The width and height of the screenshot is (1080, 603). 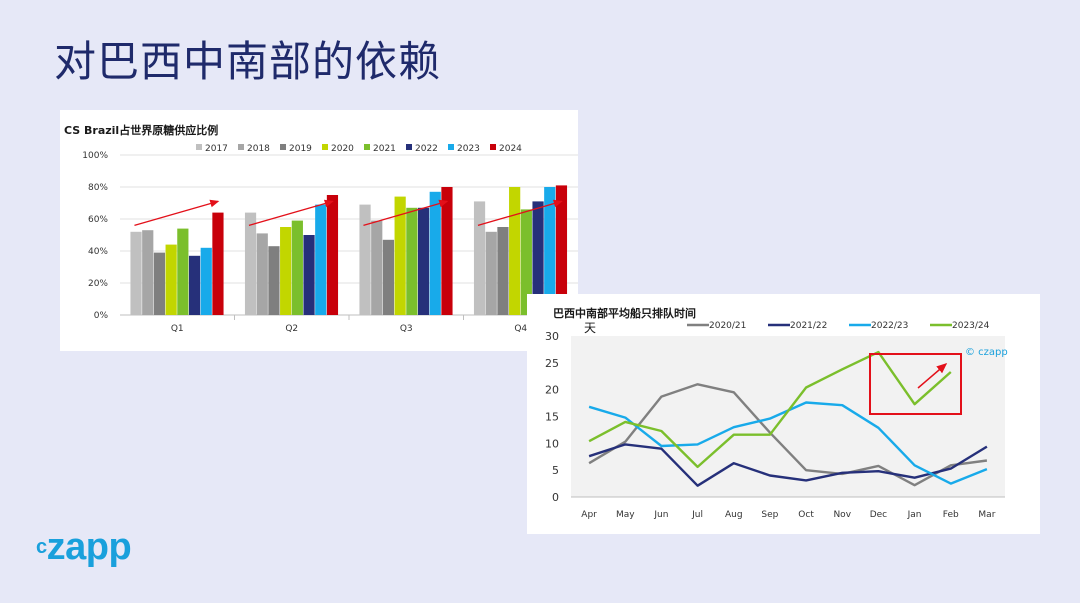 What do you see at coordinates (889, 326) in the screenshot?
I see `legend-label: 2022/23` at bounding box center [889, 326].